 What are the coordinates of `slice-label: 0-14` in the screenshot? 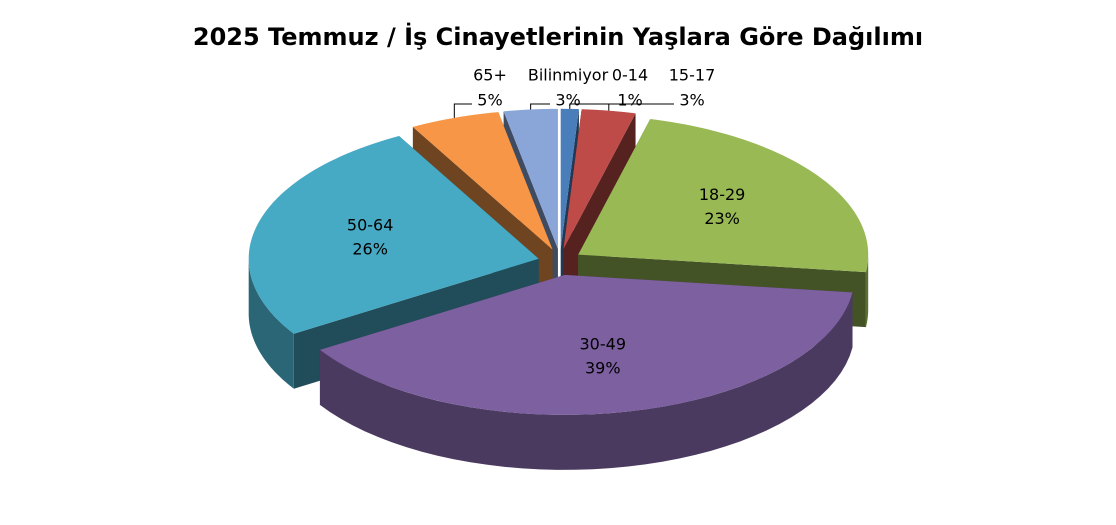 It's located at (630, 75).